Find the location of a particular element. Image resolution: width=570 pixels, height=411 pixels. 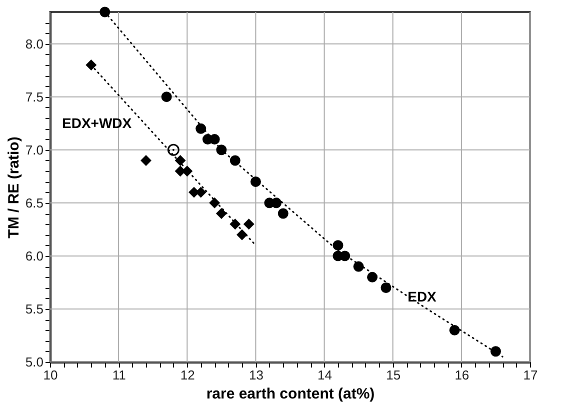

x-tick-label: 11 is located at coordinates (119, 375).